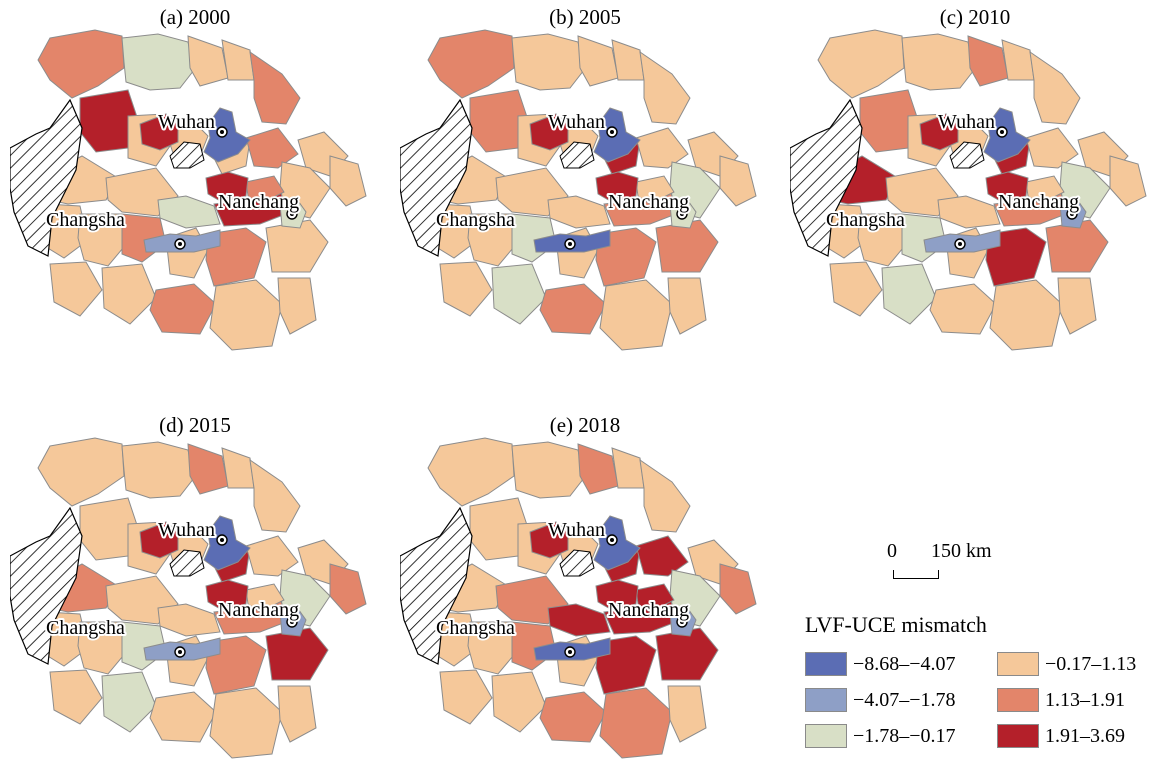 The height and width of the screenshot is (775, 1171). I want to click on legend-item: −1.78–−0.17, so click(880, 736).